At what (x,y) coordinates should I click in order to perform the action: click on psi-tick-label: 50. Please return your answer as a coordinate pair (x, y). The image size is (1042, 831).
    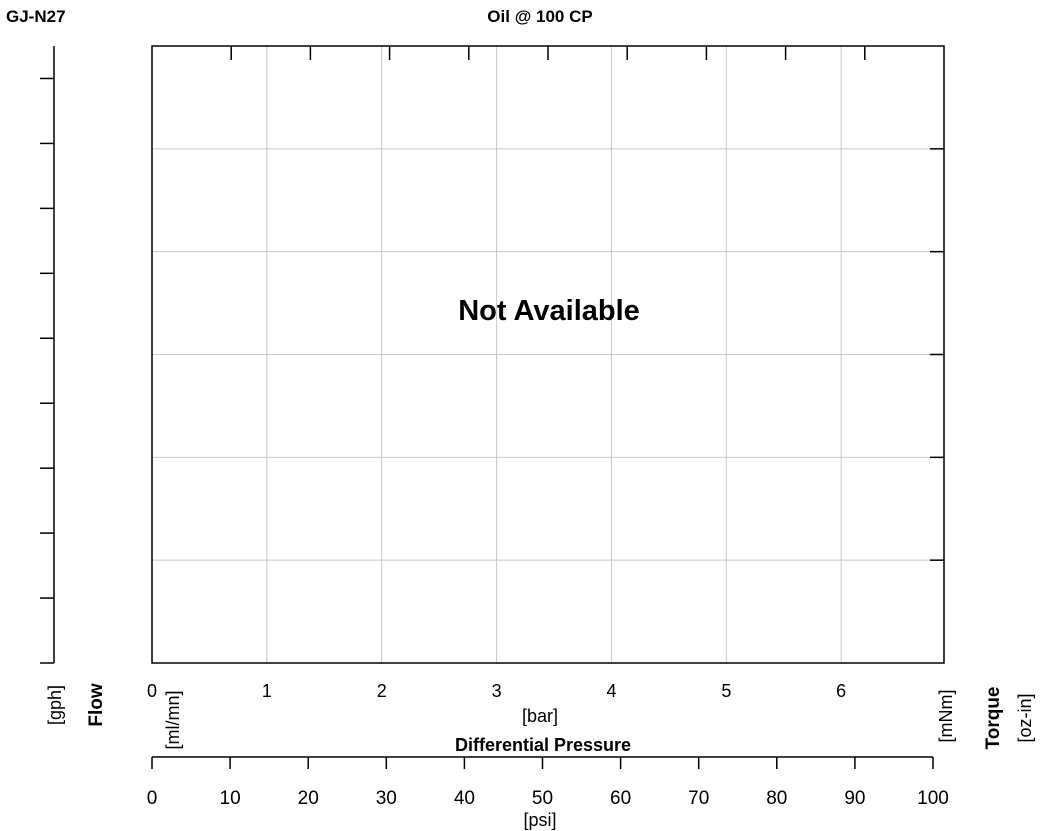
    Looking at the image, I should click on (542, 798).